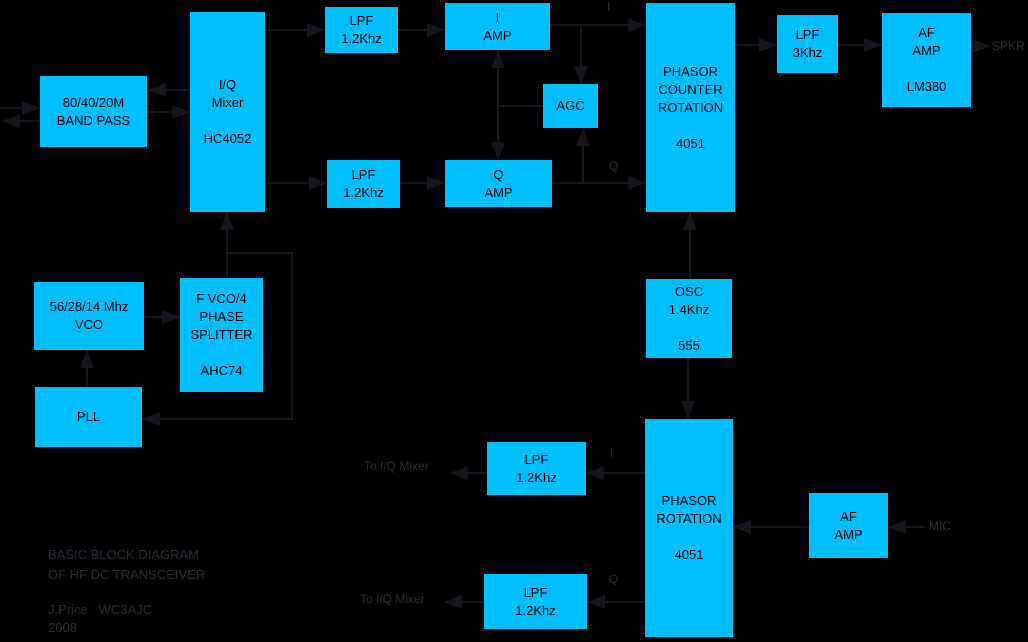 Image resolution: width=1028 pixels, height=642 pixels. What do you see at coordinates (536, 468) in the screenshot?
I see `block-lpf-i-transmit: LPF 1.2Khz` at bounding box center [536, 468].